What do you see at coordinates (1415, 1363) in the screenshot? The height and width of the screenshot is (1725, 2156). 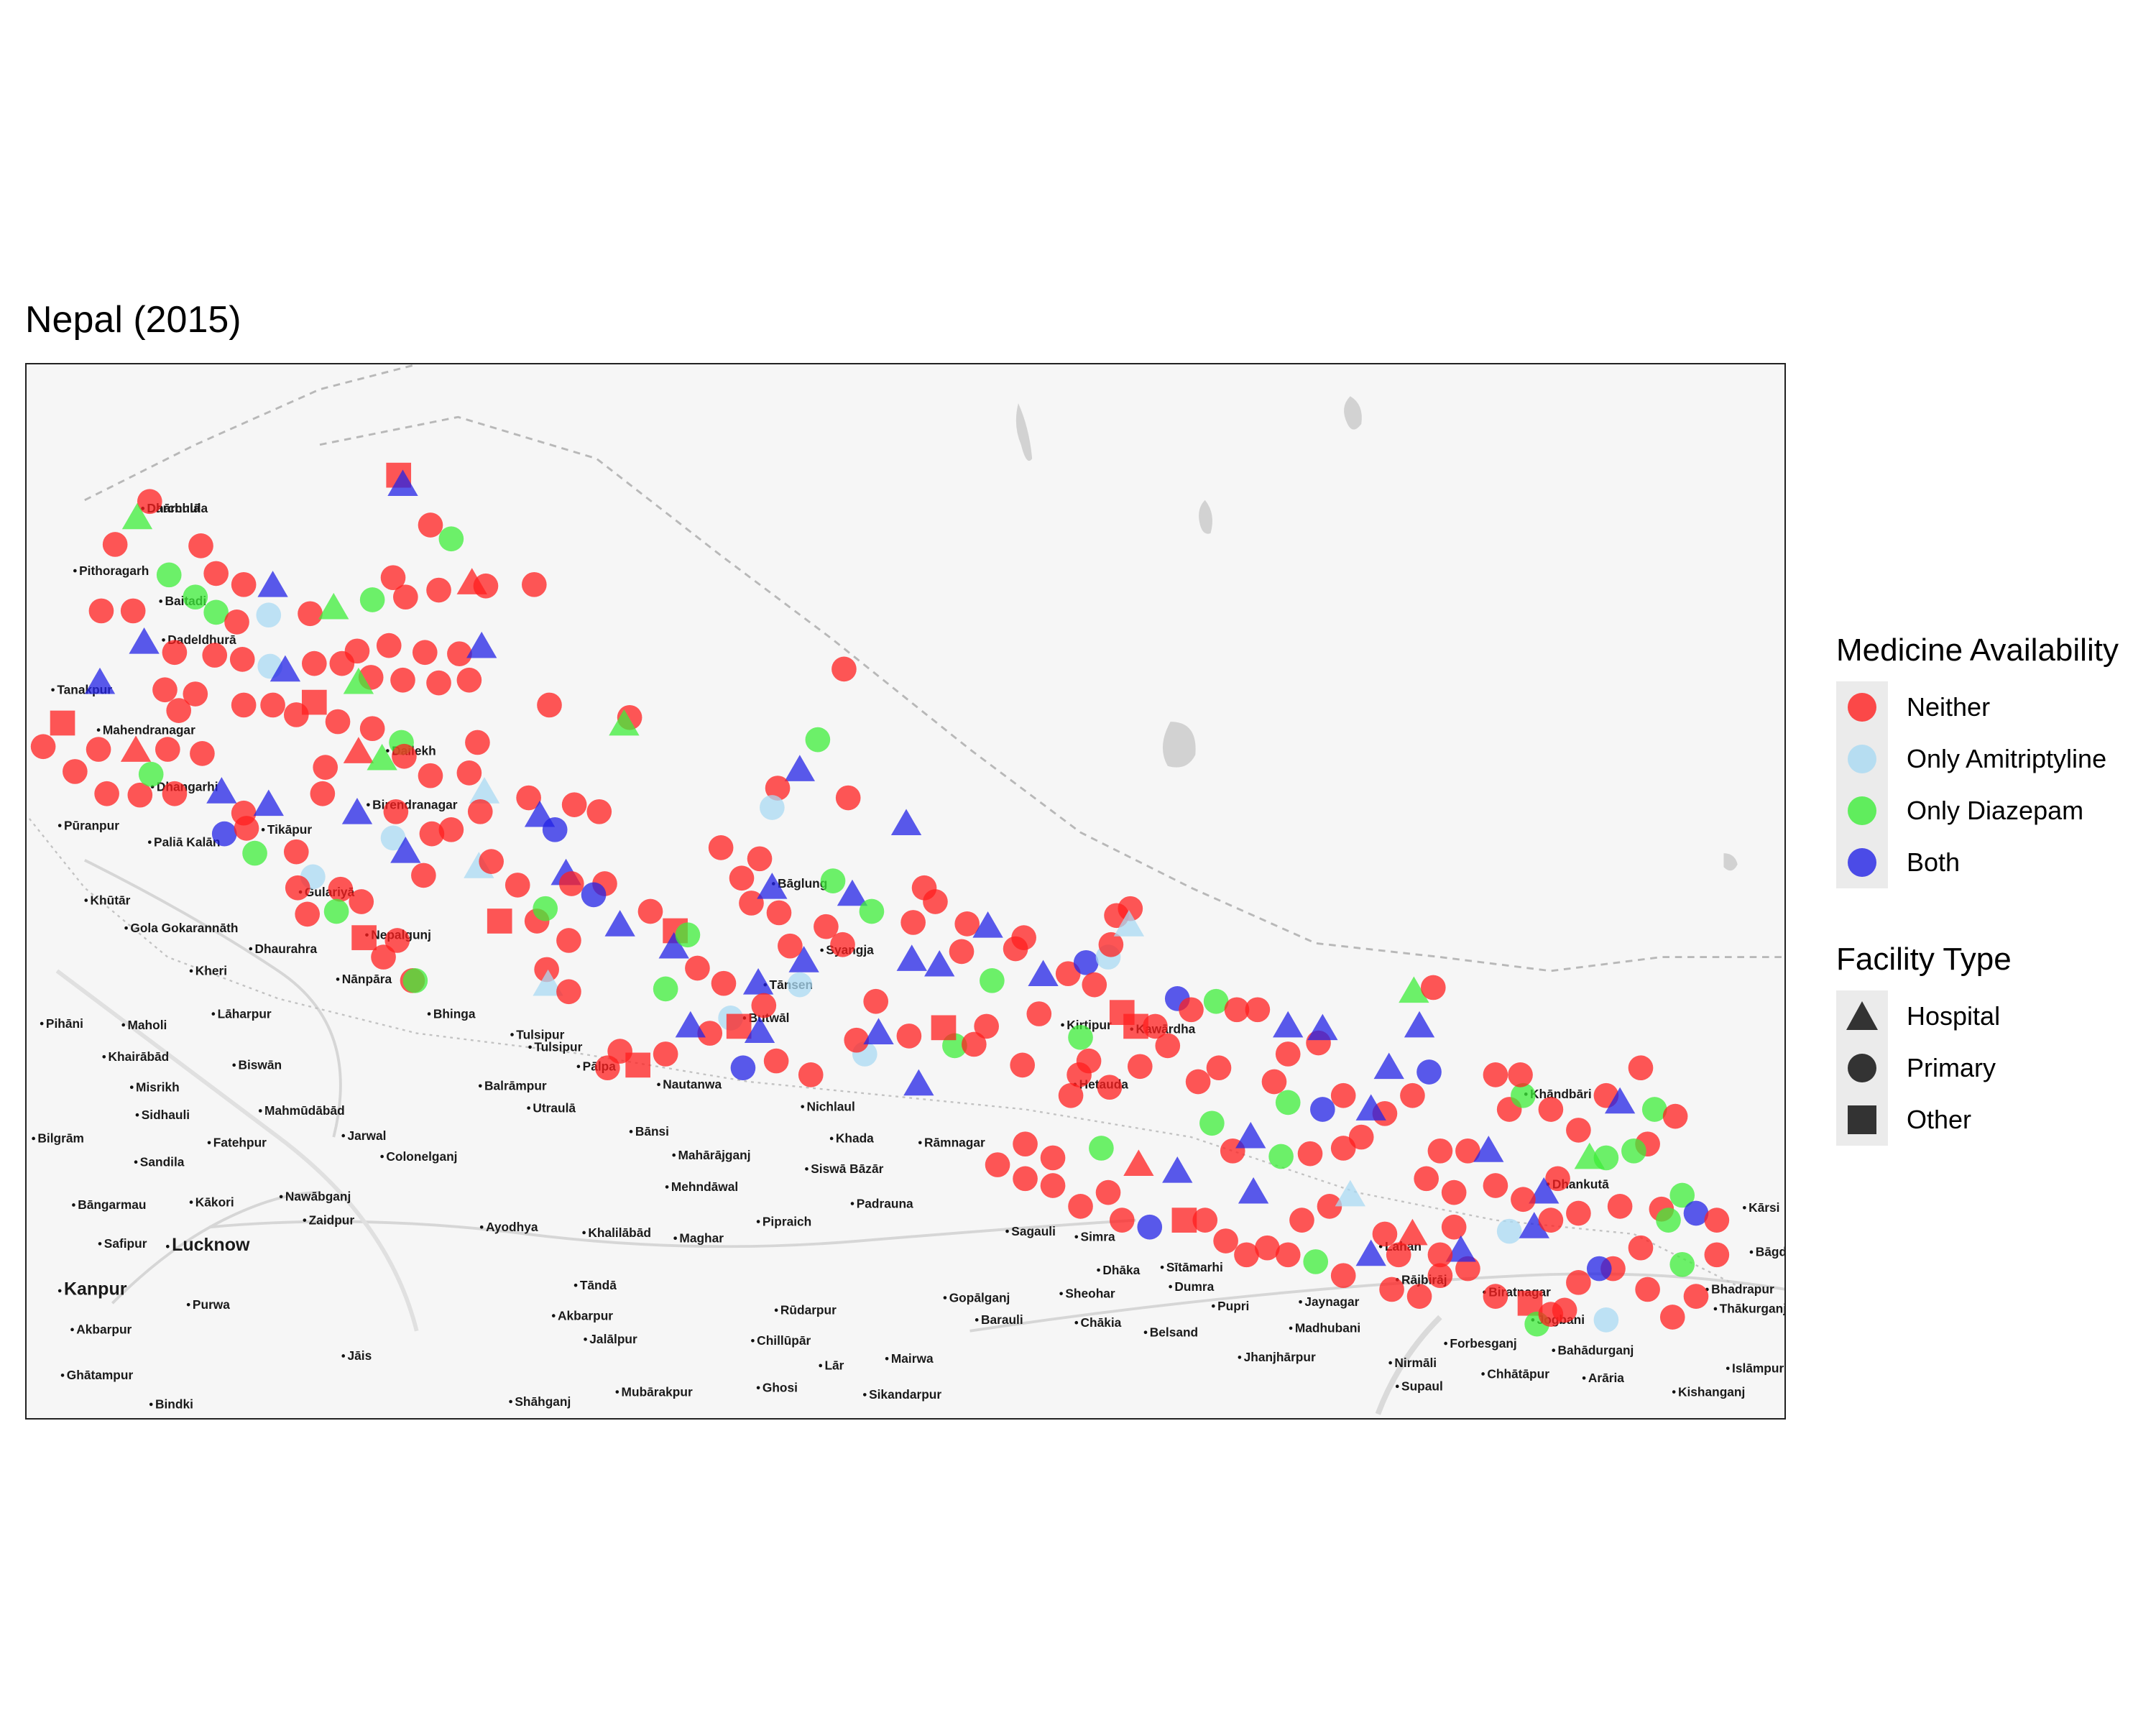 I see `place-label-text: Nirmāli` at bounding box center [1415, 1363].